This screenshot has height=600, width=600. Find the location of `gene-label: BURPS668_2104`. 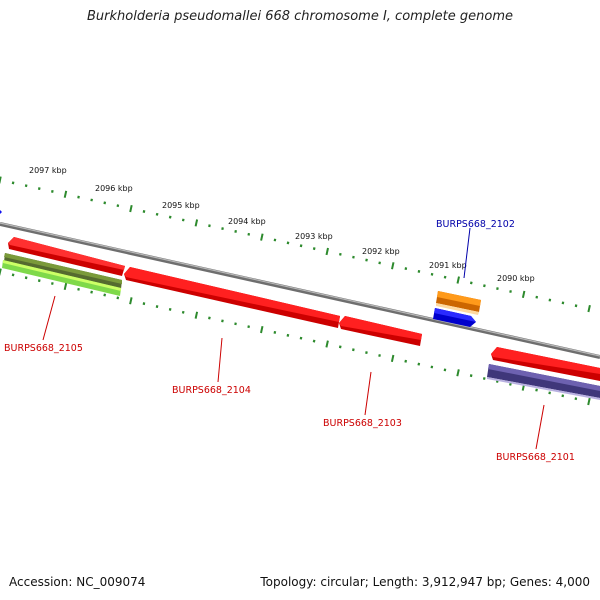

gene-label: BURPS668_2104 is located at coordinates (211, 390).